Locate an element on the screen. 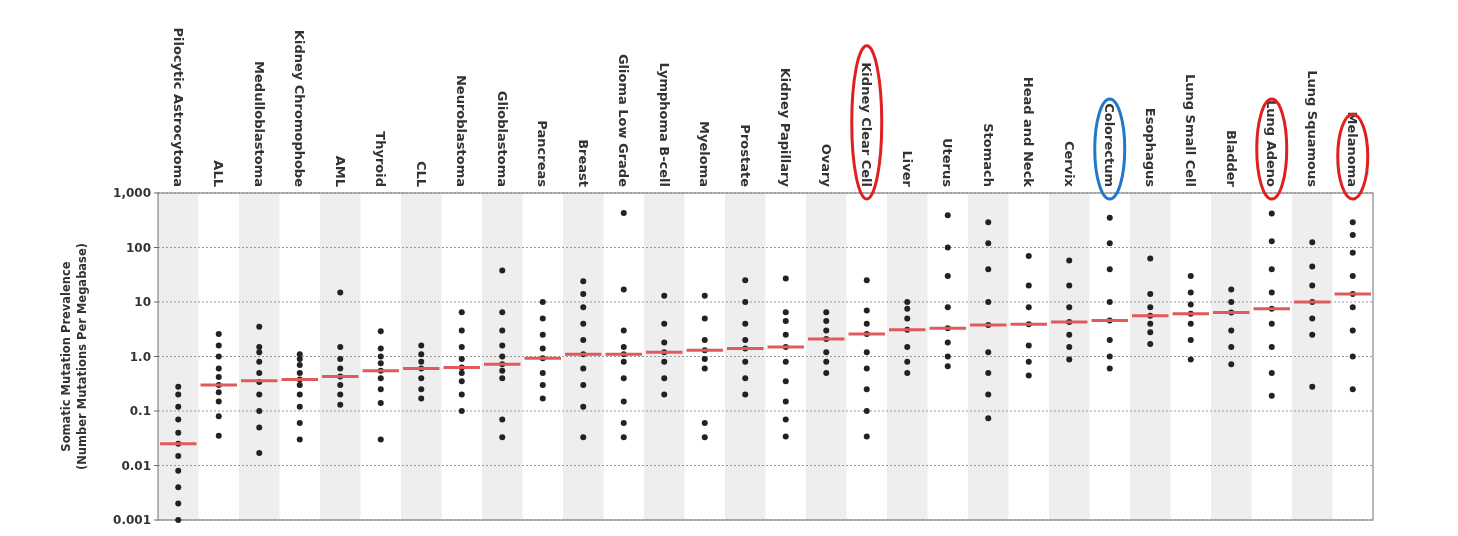 The width and height of the screenshot is (1458, 536). x-tick-label: Lung Adeno is located at coordinates (1272, 144).